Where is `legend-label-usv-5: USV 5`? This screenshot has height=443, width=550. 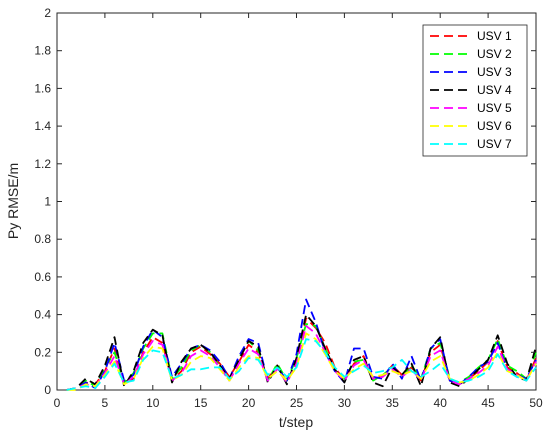 legend-label-usv-5: USV 5 is located at coordinates (494, 108).